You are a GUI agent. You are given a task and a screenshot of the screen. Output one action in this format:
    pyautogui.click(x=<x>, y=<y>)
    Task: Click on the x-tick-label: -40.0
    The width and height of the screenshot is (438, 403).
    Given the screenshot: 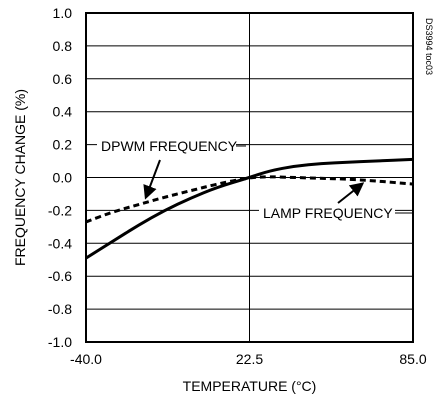 What is the action you would take?
    pyautogui.click(x=86, y=359)
    